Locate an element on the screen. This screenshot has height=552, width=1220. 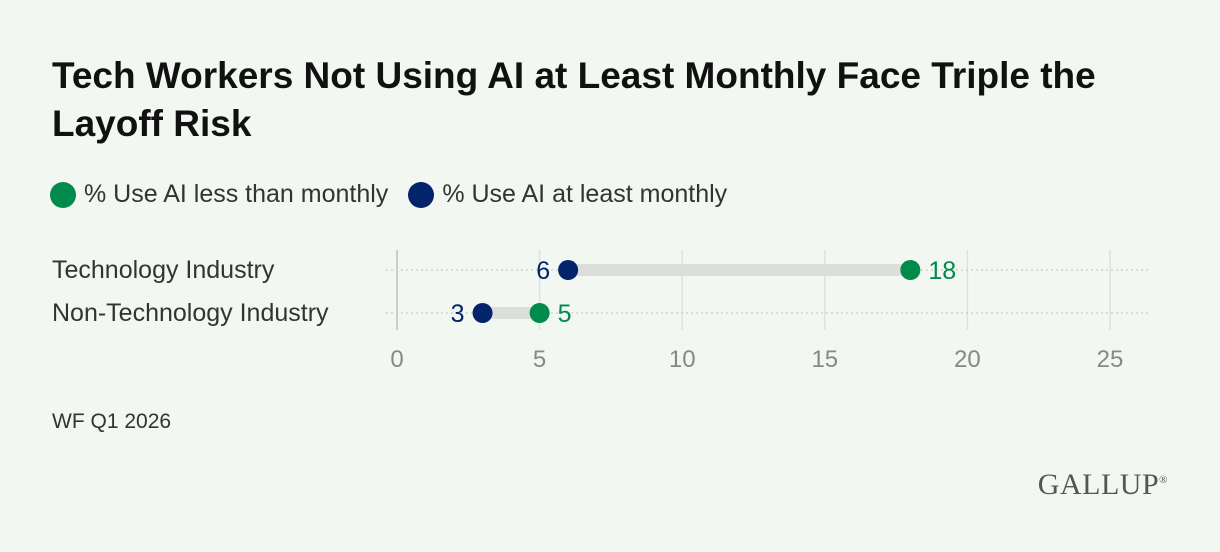
x-tick-label: 15 is located at coordinates (824, 359).